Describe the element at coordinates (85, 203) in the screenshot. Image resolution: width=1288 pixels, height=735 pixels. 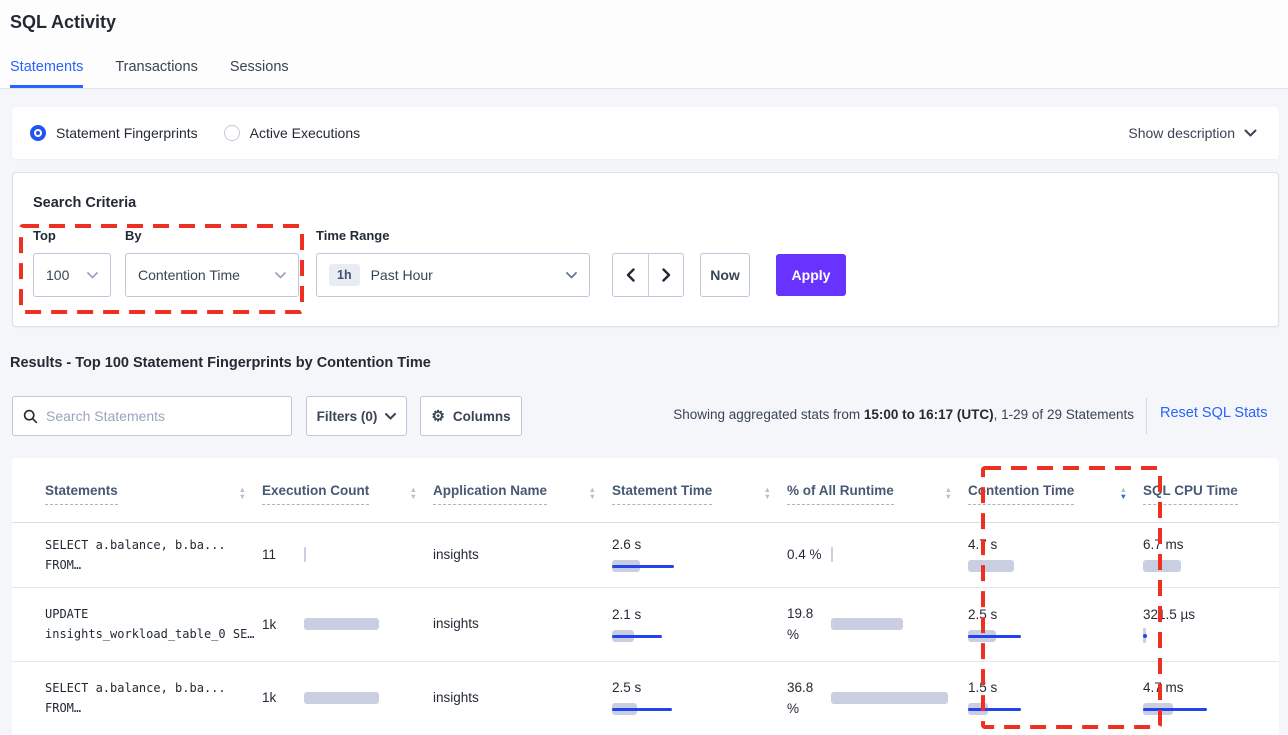
I see `search-criteria-title: Search Criteria` at that location.